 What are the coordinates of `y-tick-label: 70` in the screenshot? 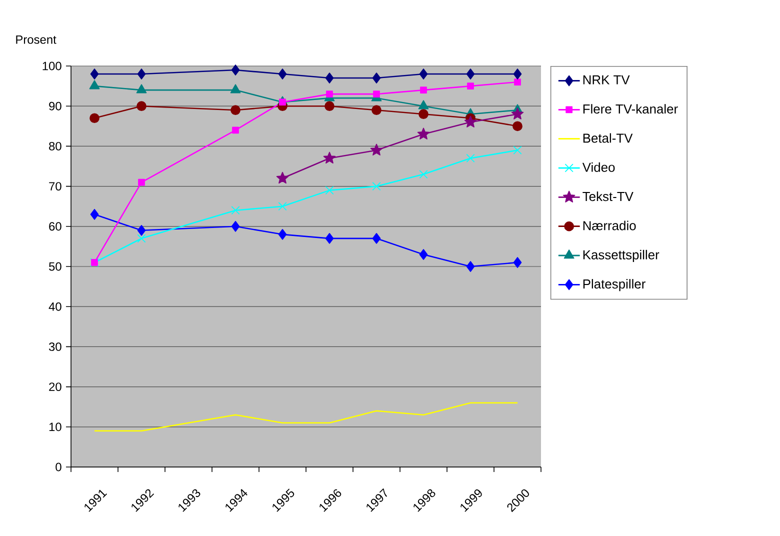 It's located at (55, 186).